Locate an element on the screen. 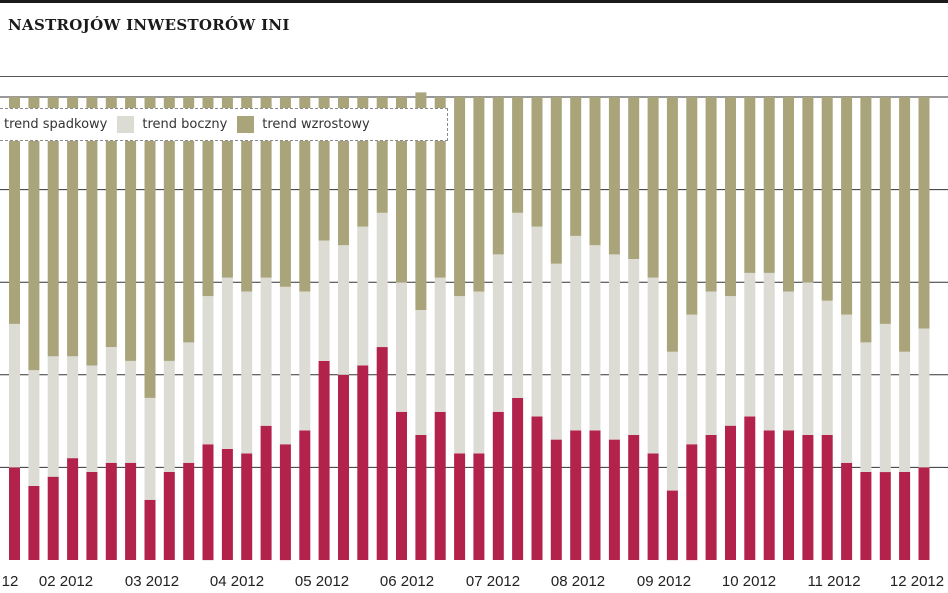 This screenshot has height=593, width=948. legend-swatch-up is located at coordinates (246, 124).